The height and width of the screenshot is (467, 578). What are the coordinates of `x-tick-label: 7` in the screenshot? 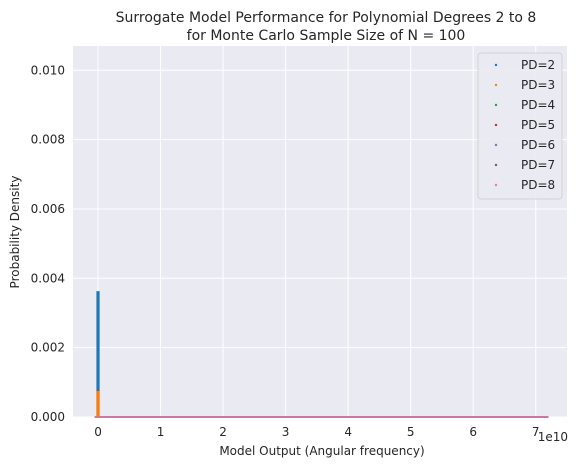 It's located at (536, 432).